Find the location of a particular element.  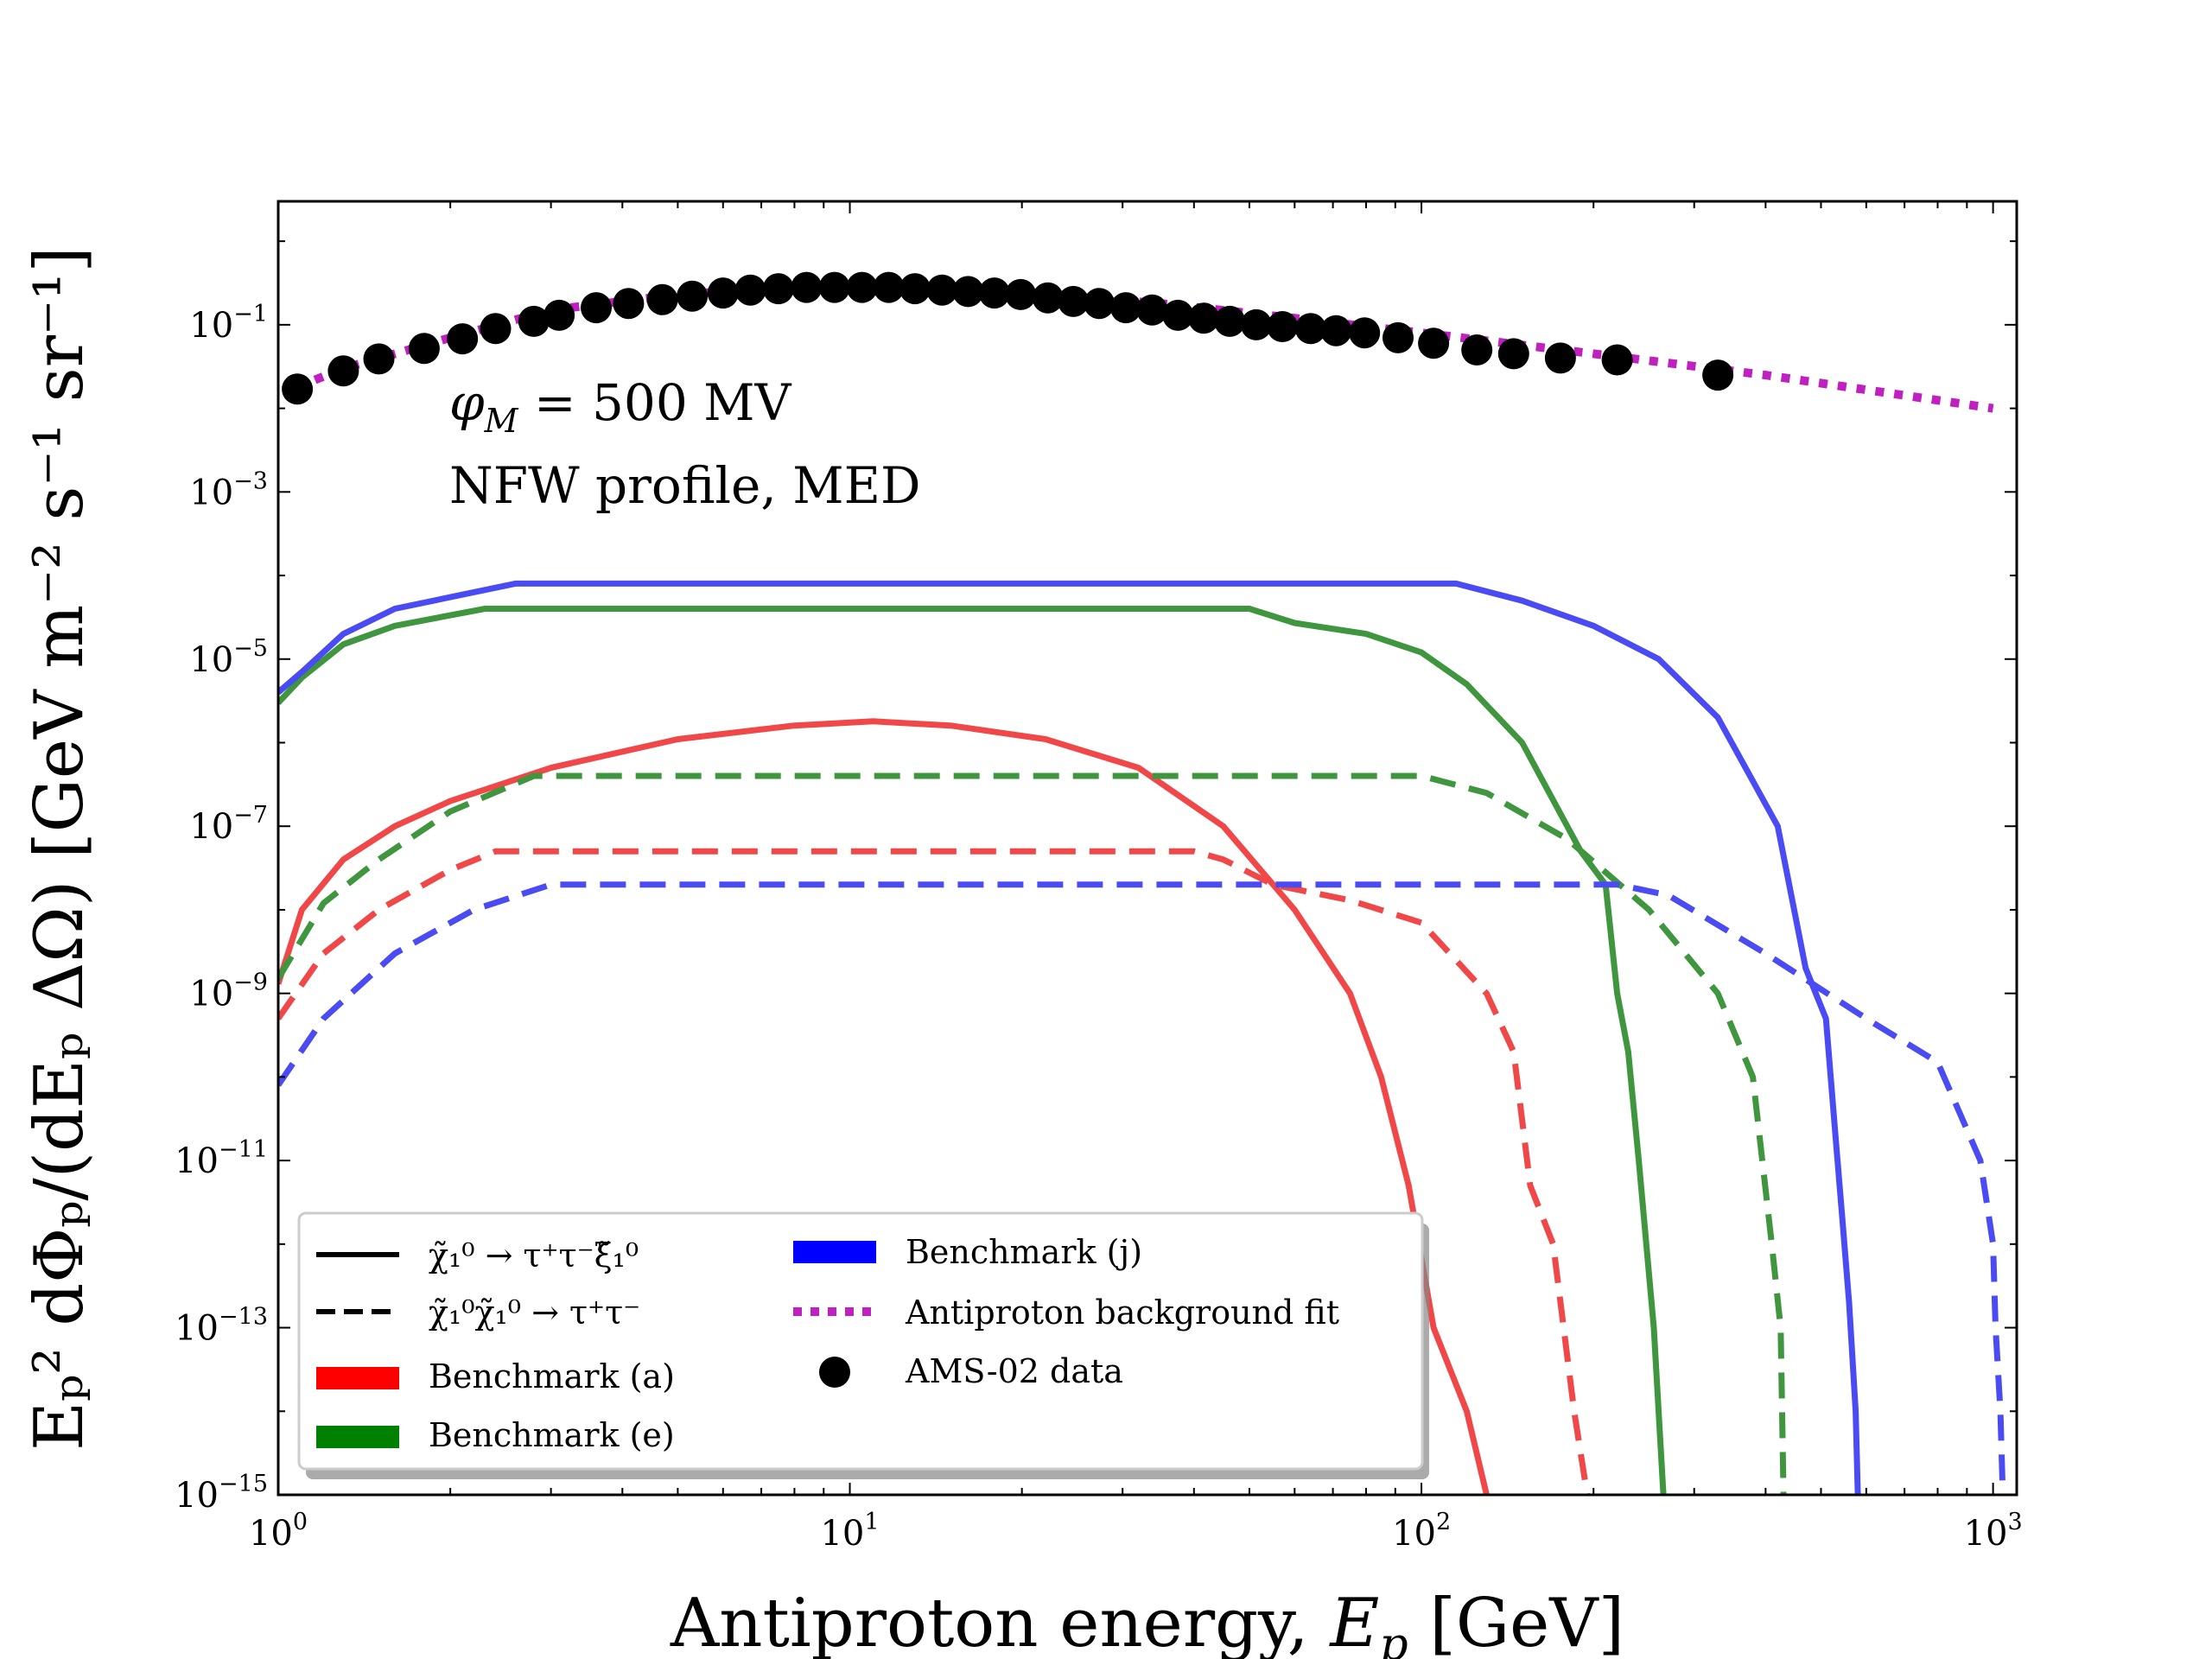

legend-patch-benchmark-e is located at coordinates (357, 1437).